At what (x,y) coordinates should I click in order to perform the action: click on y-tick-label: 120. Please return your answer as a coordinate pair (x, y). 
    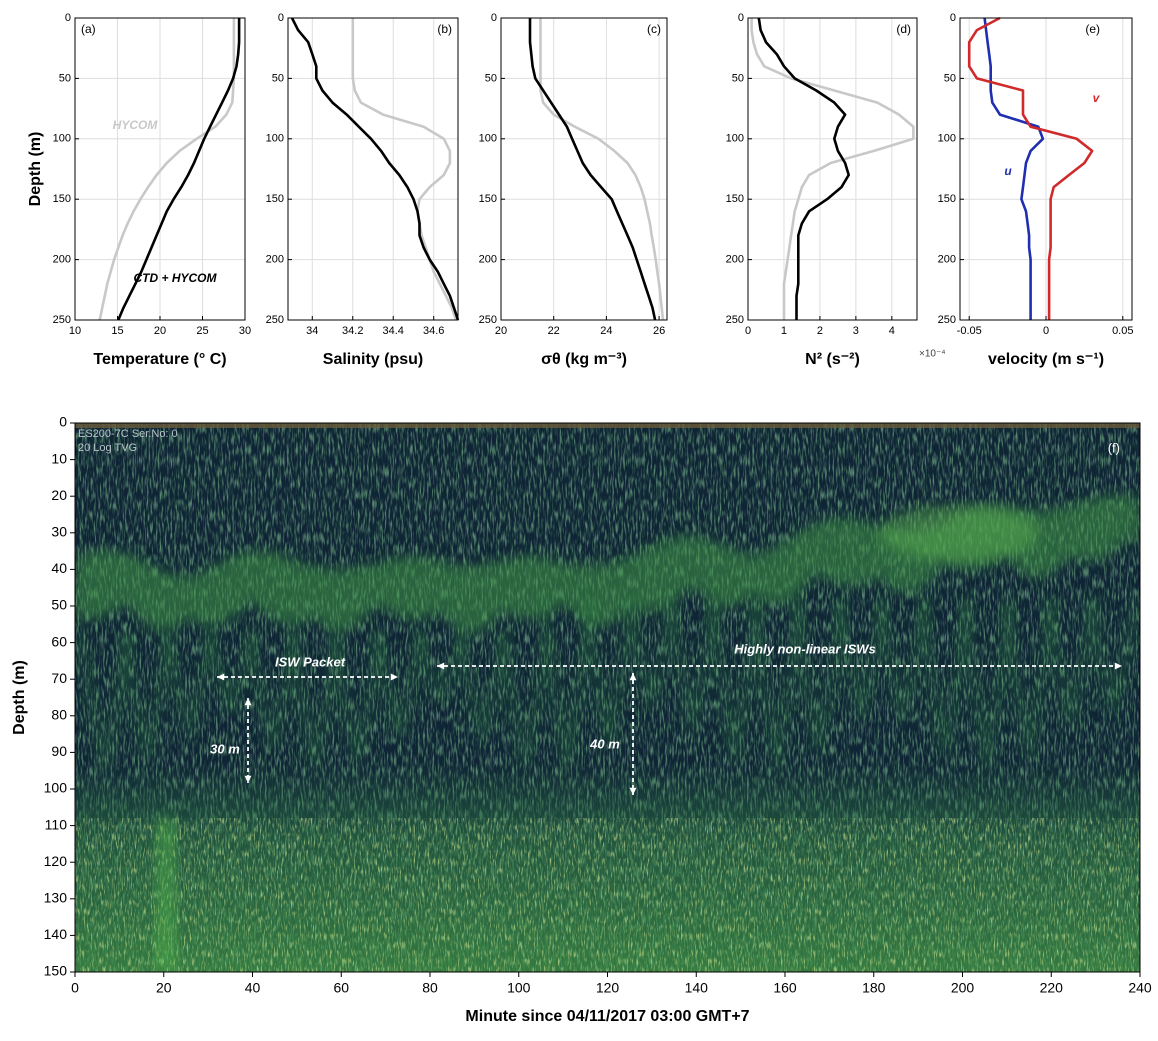
    Looking at the image, I should click on (56, 861).